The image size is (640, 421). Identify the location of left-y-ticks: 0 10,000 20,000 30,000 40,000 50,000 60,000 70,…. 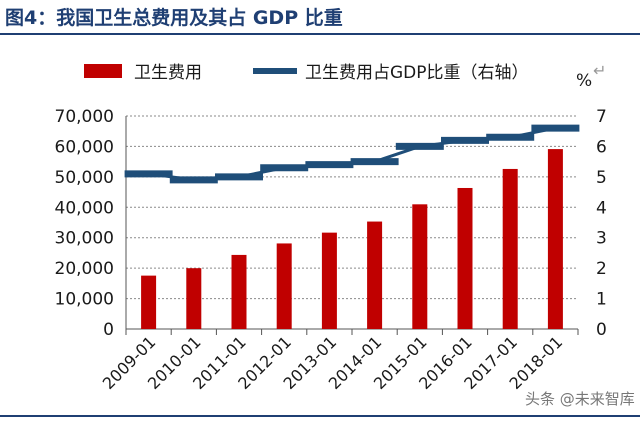
(84, 223).